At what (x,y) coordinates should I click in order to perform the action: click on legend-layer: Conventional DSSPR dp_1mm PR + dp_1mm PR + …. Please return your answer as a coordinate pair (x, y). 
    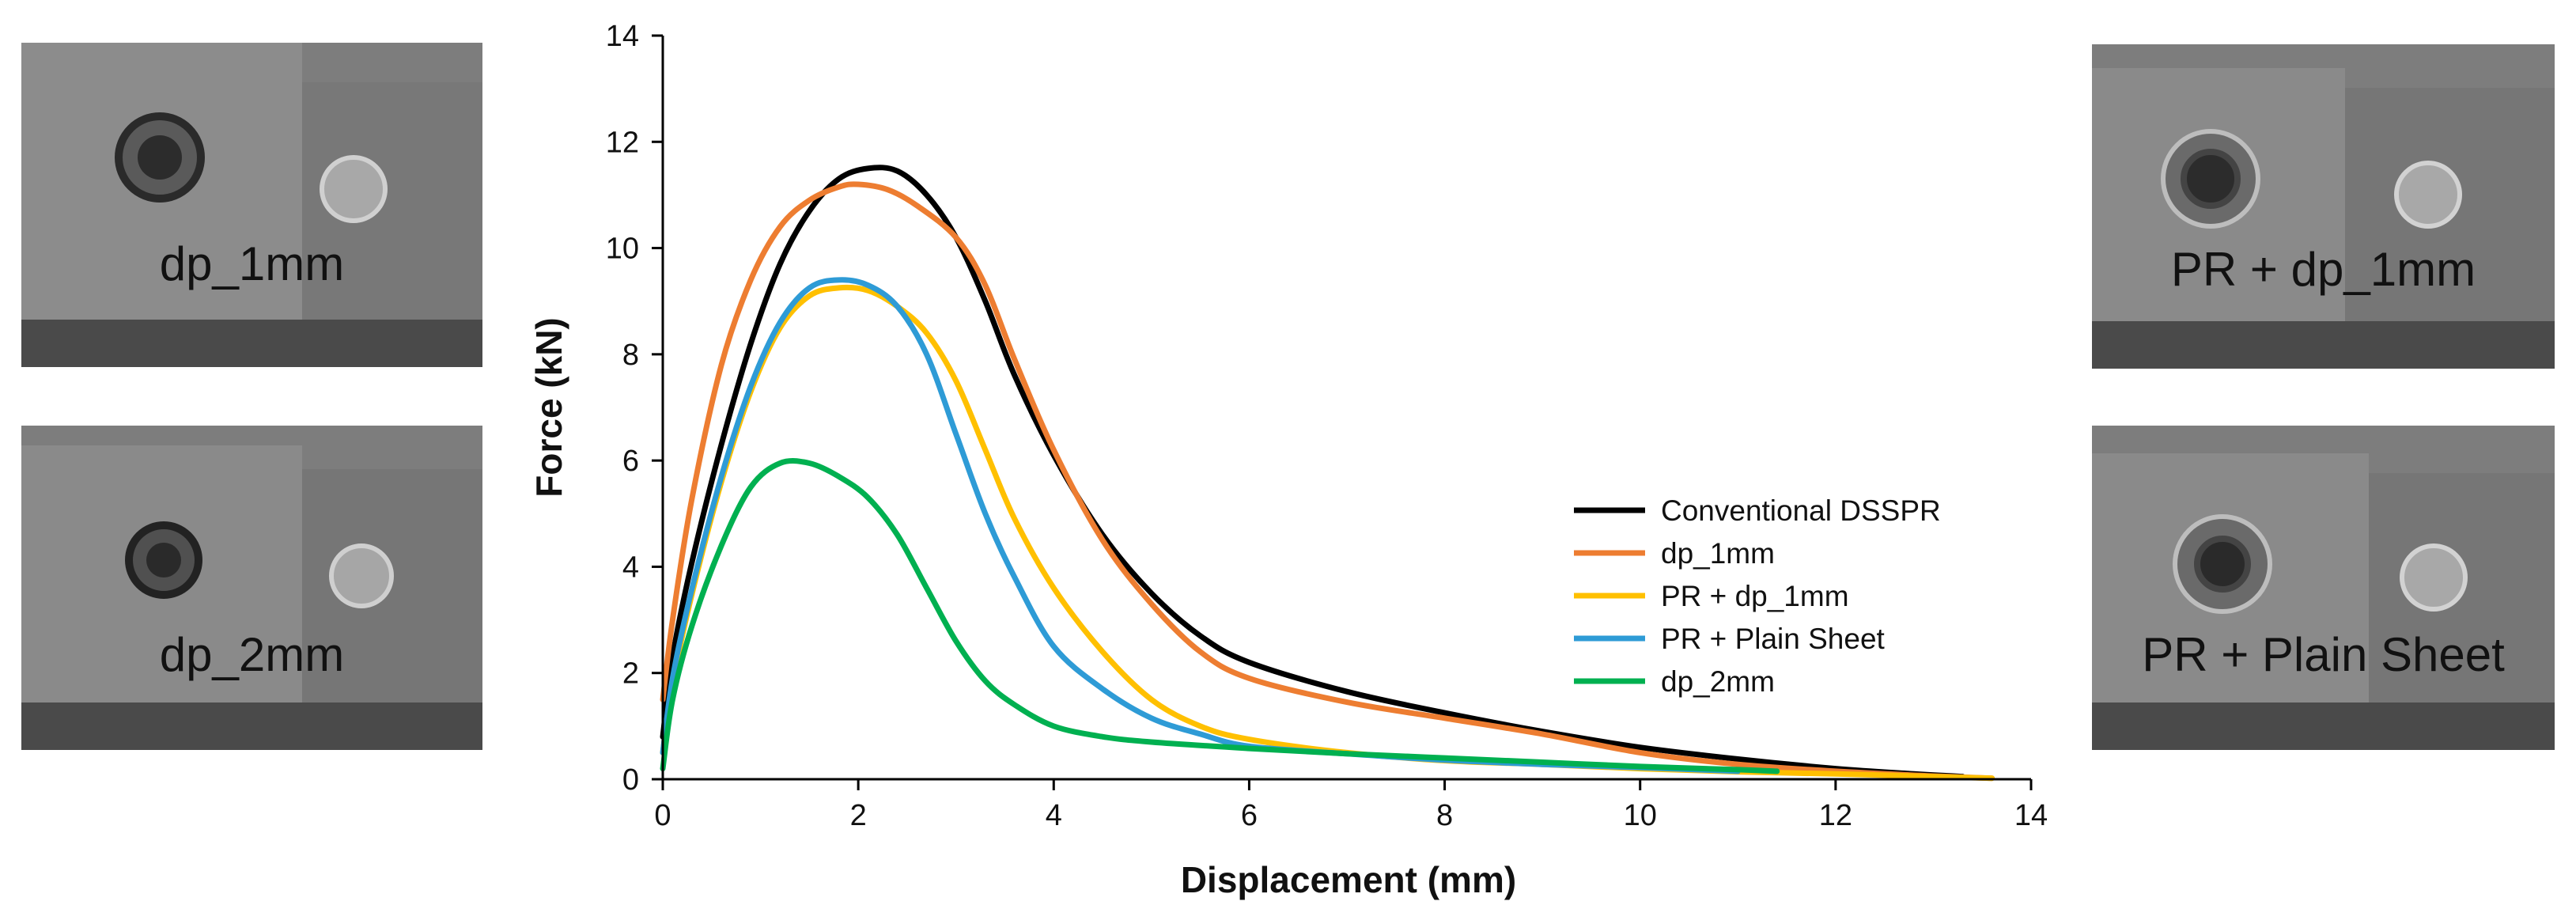
    Looking at the image, I should click on (1758, 596).